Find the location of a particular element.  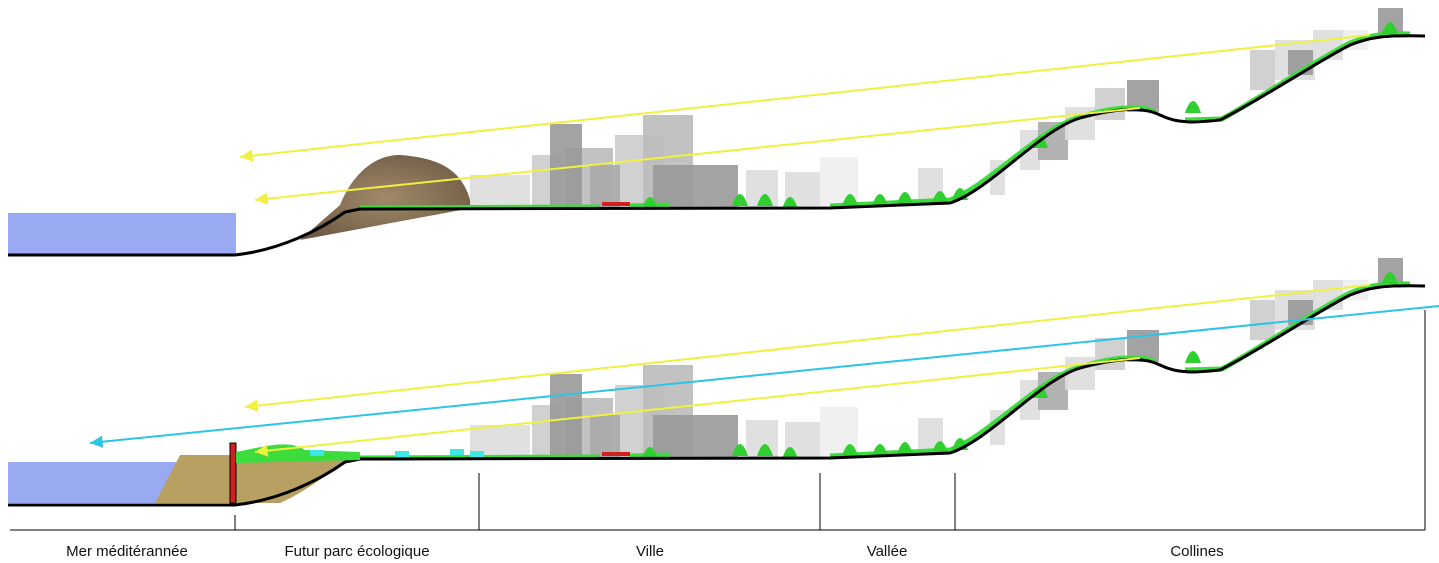

region-label: Ville is located at coordinates (650, 551).